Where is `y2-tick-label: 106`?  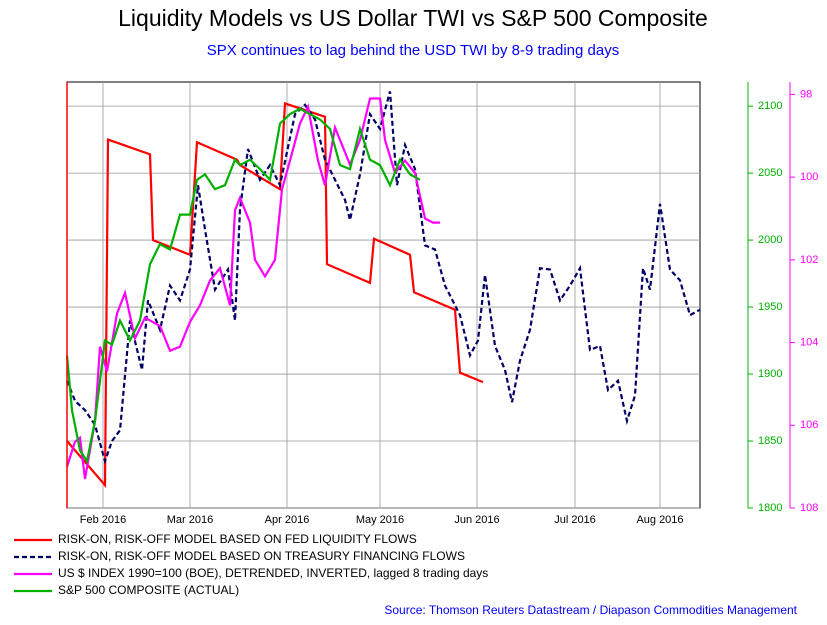 y2-tick-label: 106 is located at coordinates (809, 425).